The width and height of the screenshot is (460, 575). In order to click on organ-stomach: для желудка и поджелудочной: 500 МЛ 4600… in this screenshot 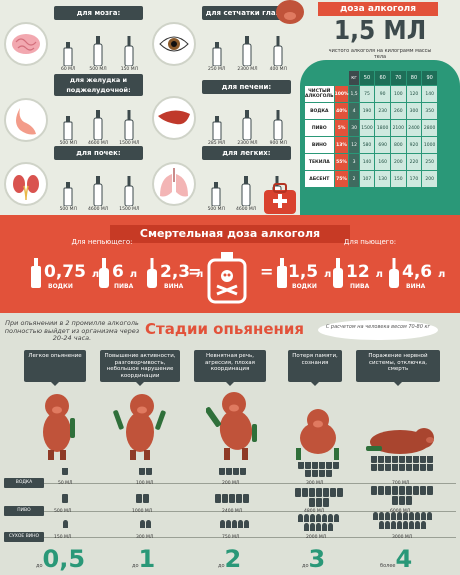, I will do `click(74, 110)`.